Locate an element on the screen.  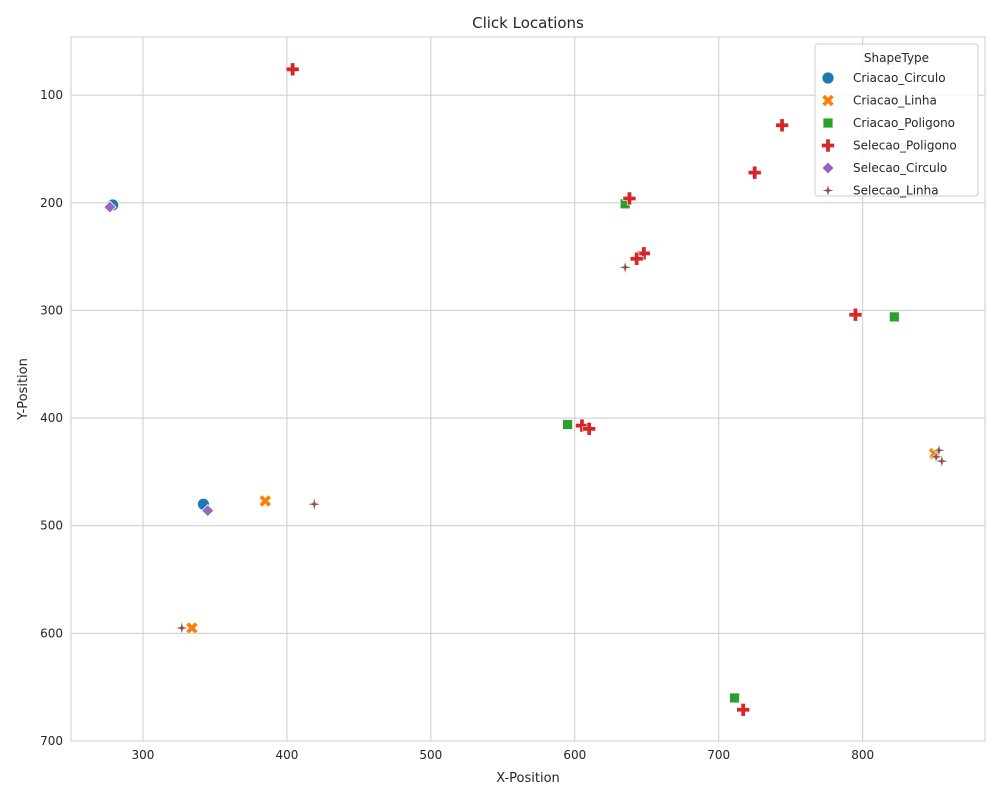
x-tick-label: 300 is located at coordinates (143, 755).